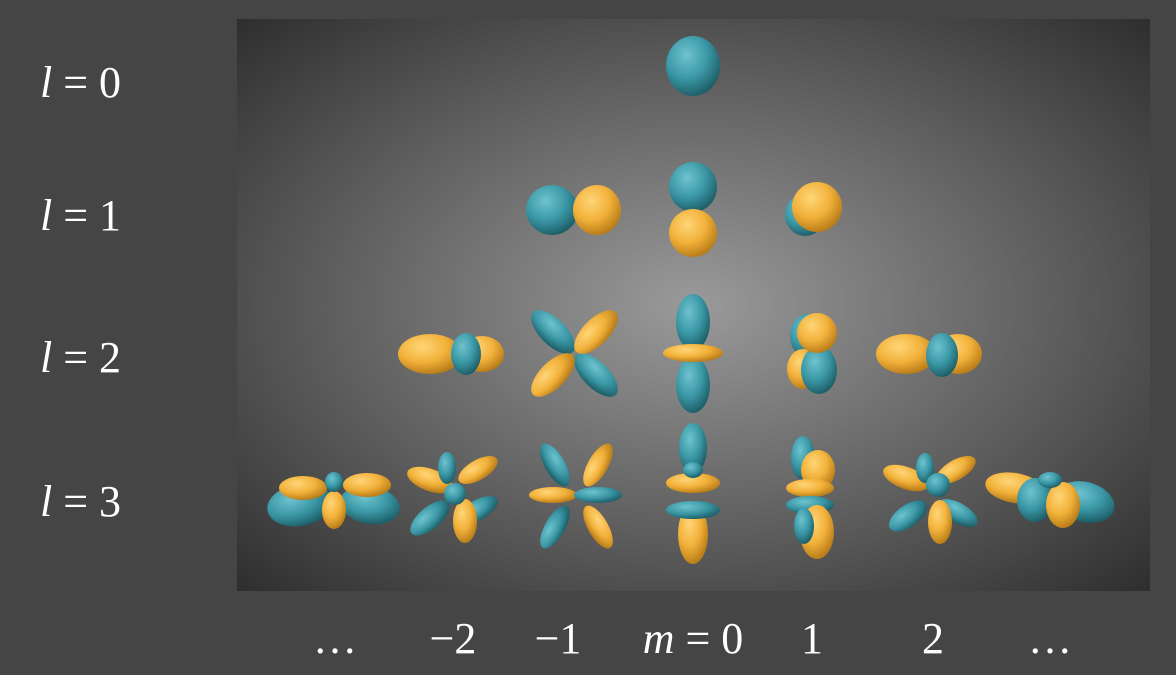 The height and width of the screenshot is (675, 1176). I want to click on orbital-l2-m-neg2, so click(451, 354).